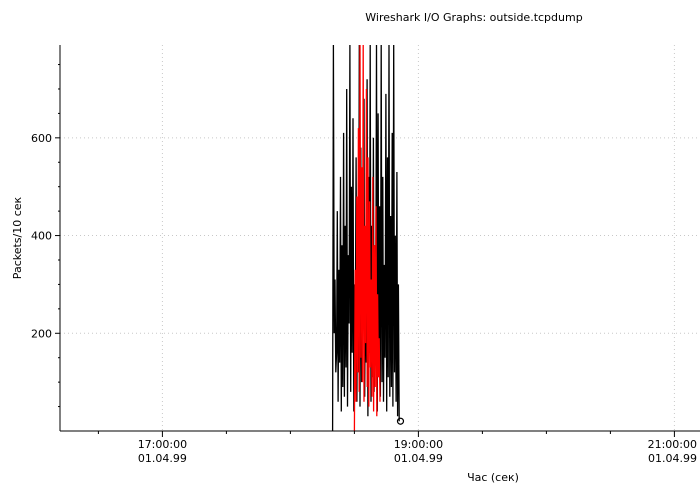 Image resolution: width=700 pixels, height=484 pixels. What do you see at coordinates (41, 236) in the screenshot?
I see `y-tick-label: 400` at bounding box center [41, 236].